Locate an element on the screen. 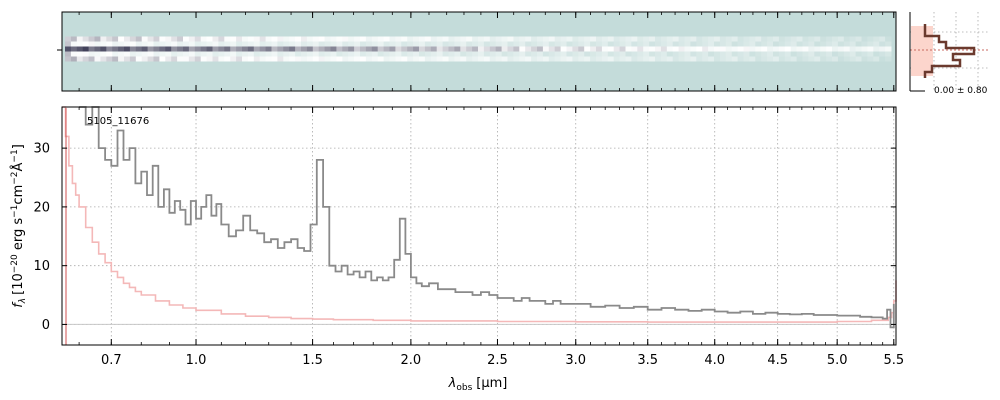  profile-annotation: 0.00 ± 0.80 is located at coordinates (961, 91).